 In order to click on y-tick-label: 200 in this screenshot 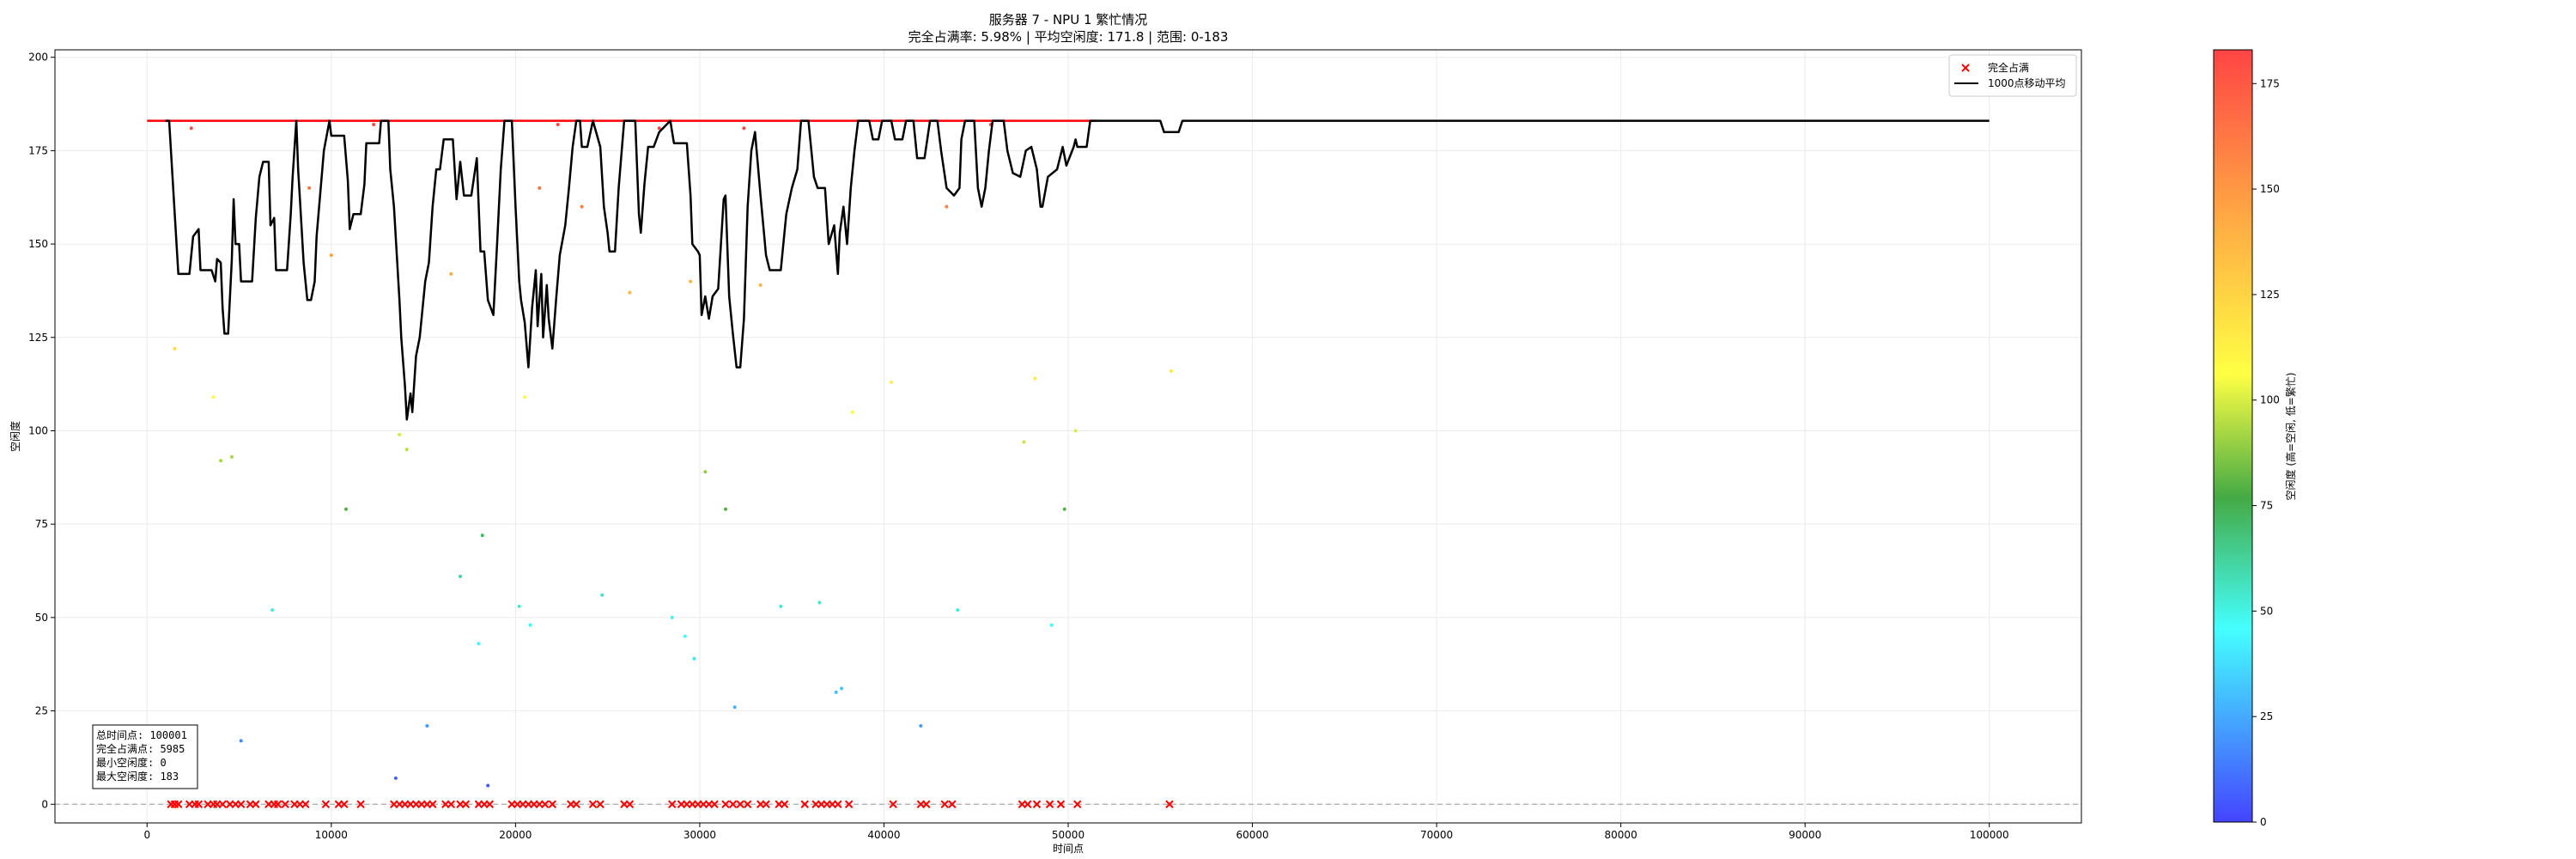, I will do `click(38, 58)`.